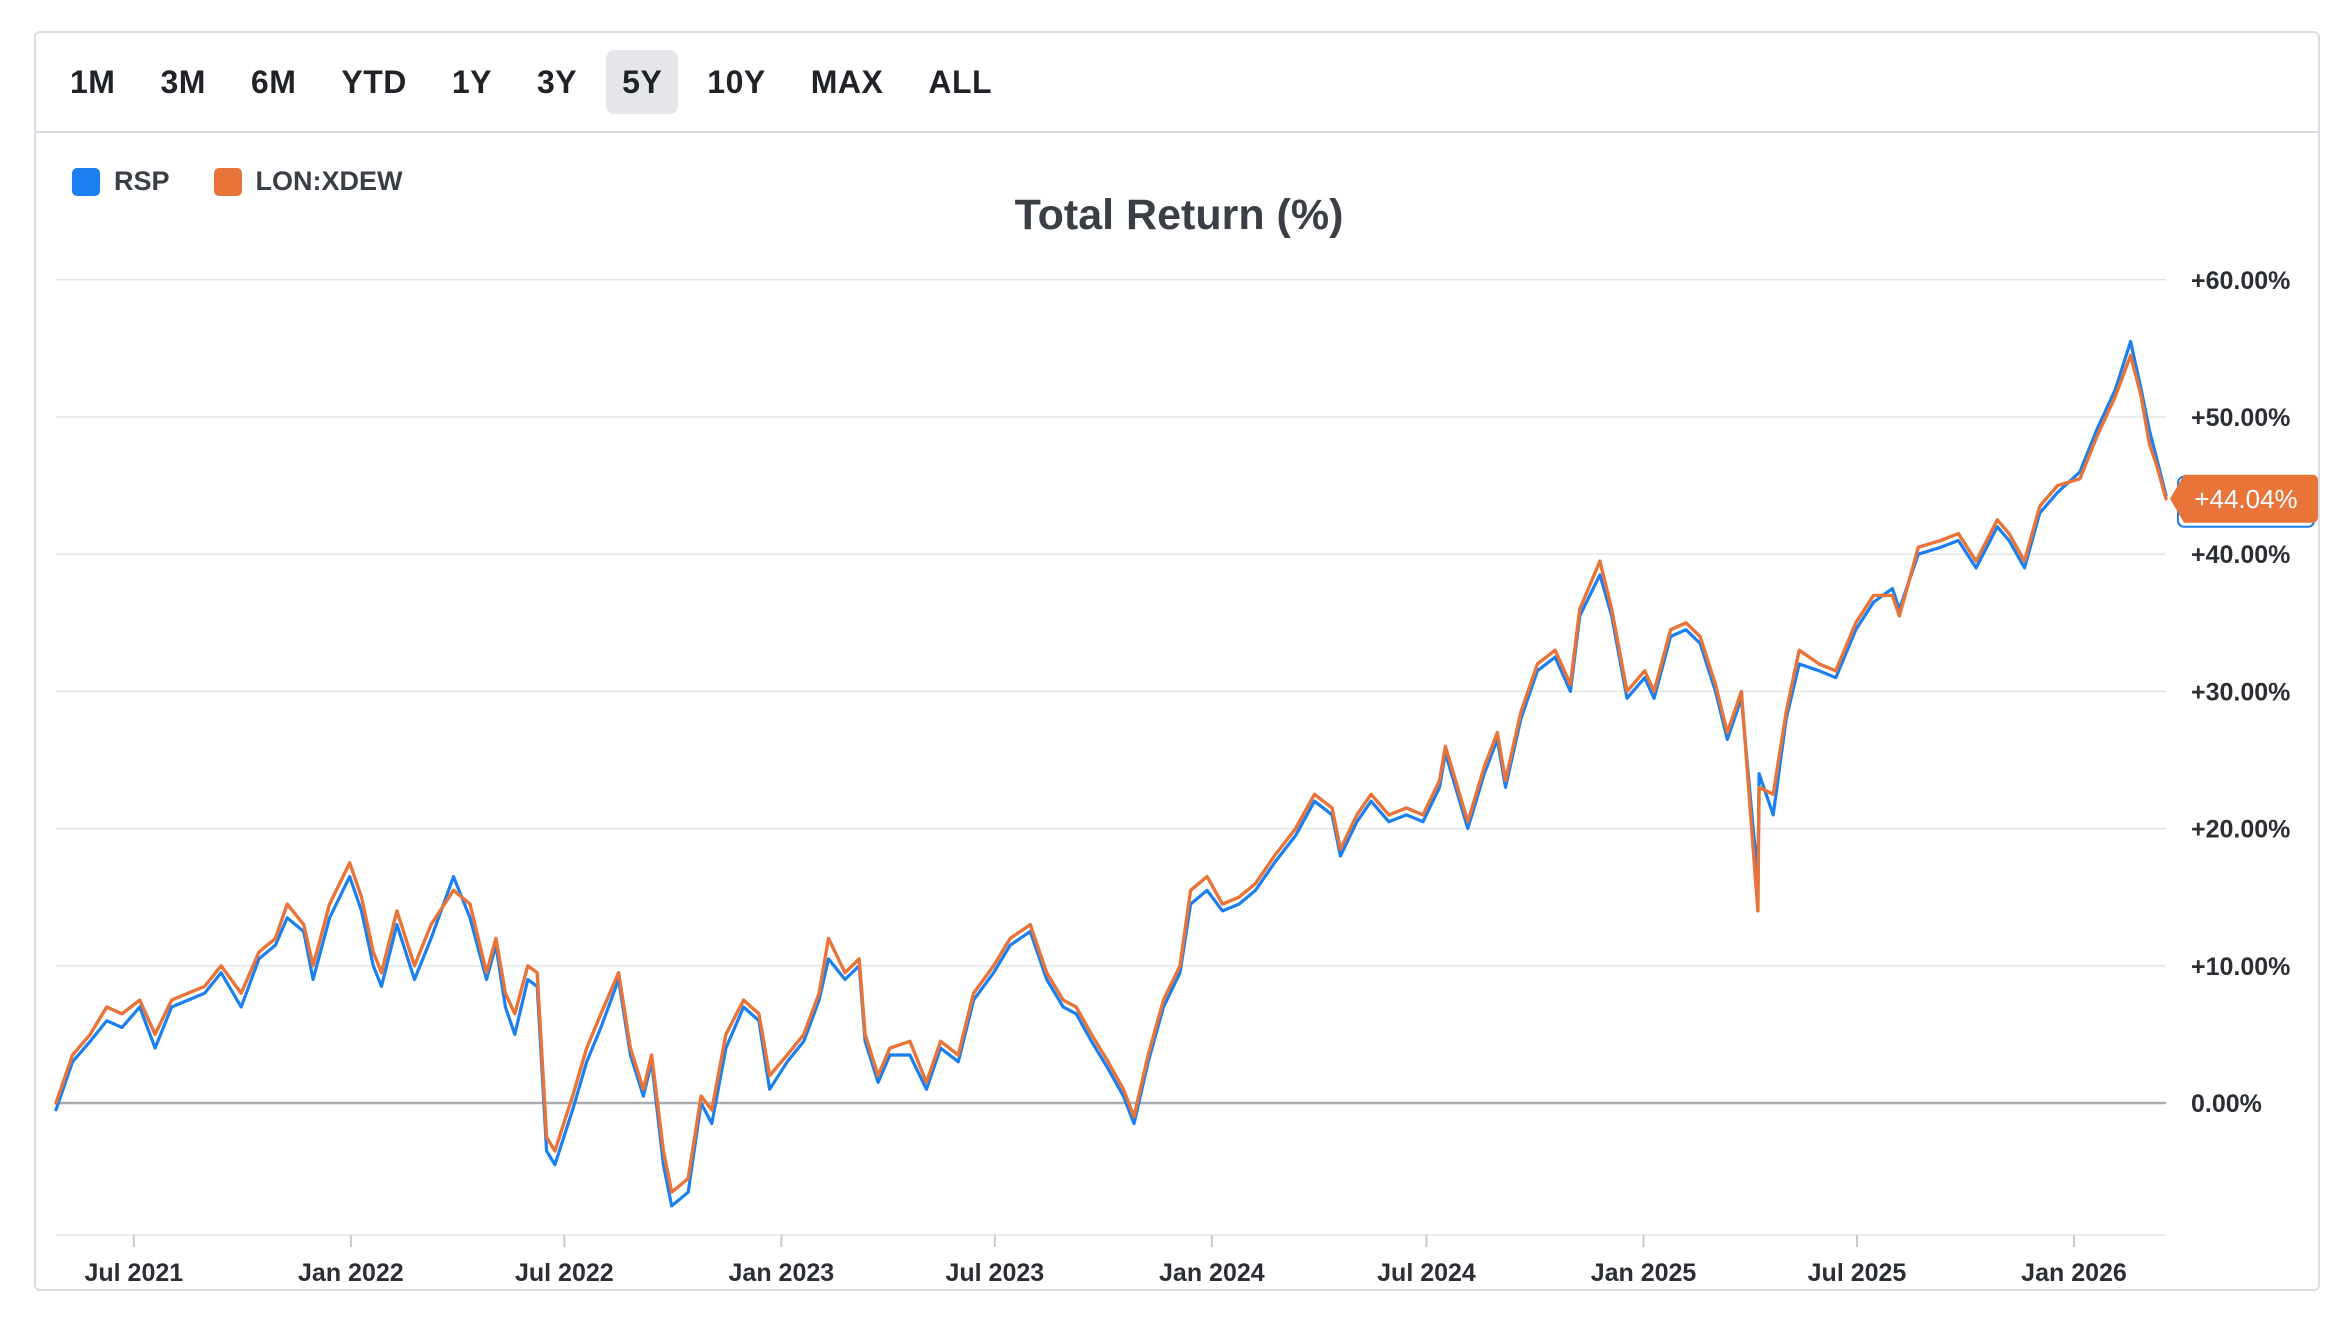 The width and height of the screenshot is (2328, 1330). Describe the element at coordinates (351, 1273) in the screenshot. I see `x-tick-label: Jan 2022` at that location.